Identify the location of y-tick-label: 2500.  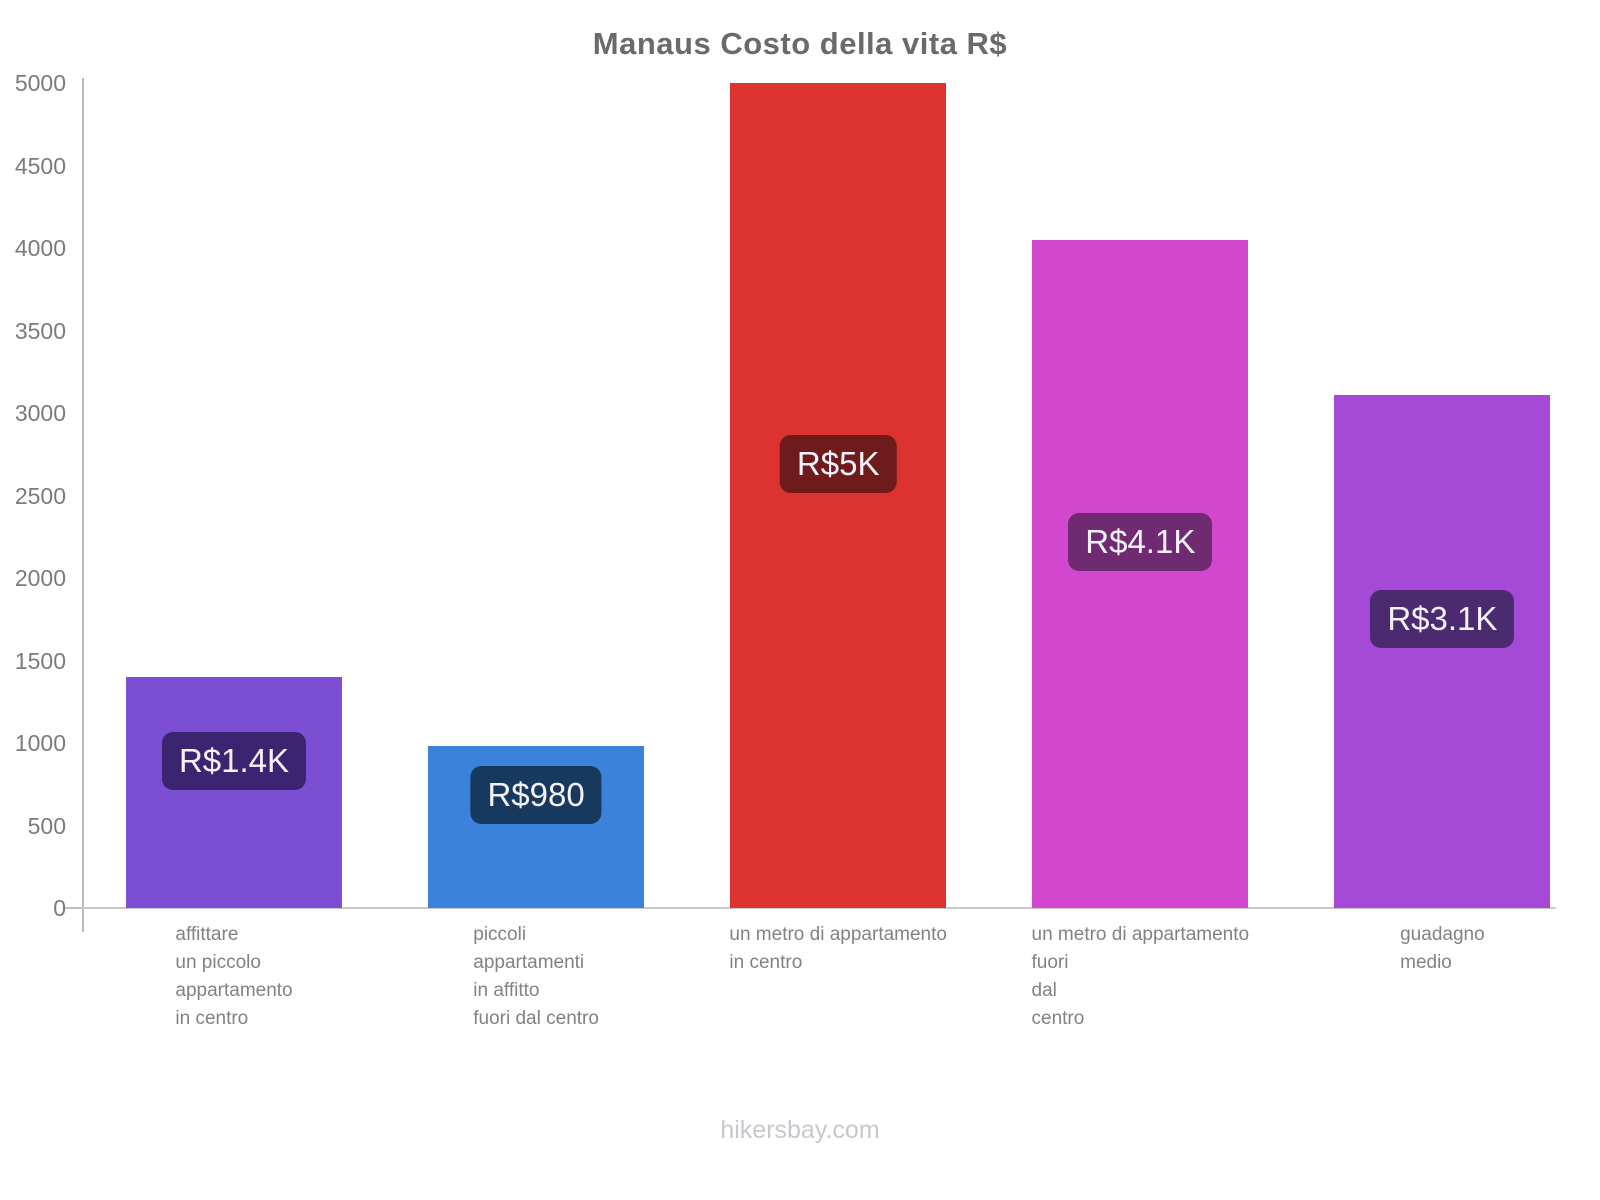
(40, 495).